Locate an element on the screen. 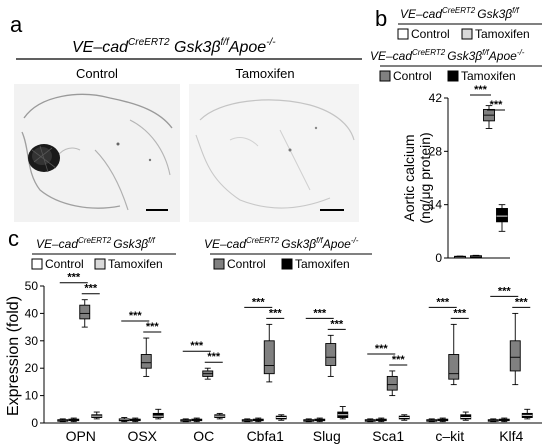 The width and height of the screenshot is (550, 447). y-tick-label: 28 is located at coordinates (436, 151).